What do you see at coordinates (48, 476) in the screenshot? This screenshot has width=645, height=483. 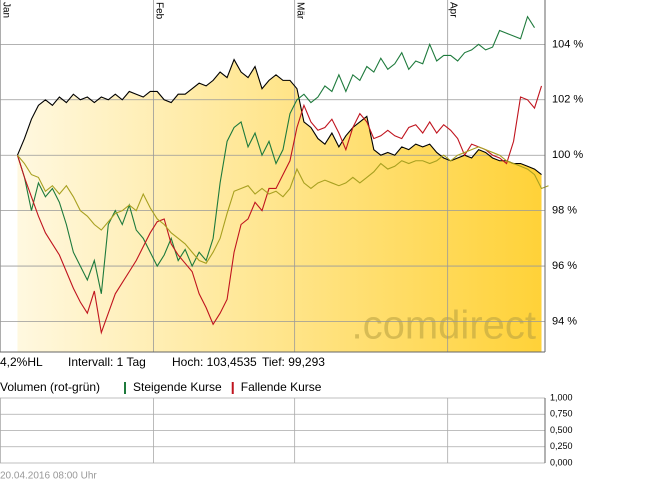 I see `footer: 20.04.2016 08:00 Uhr` at bounding box center [48, 476].